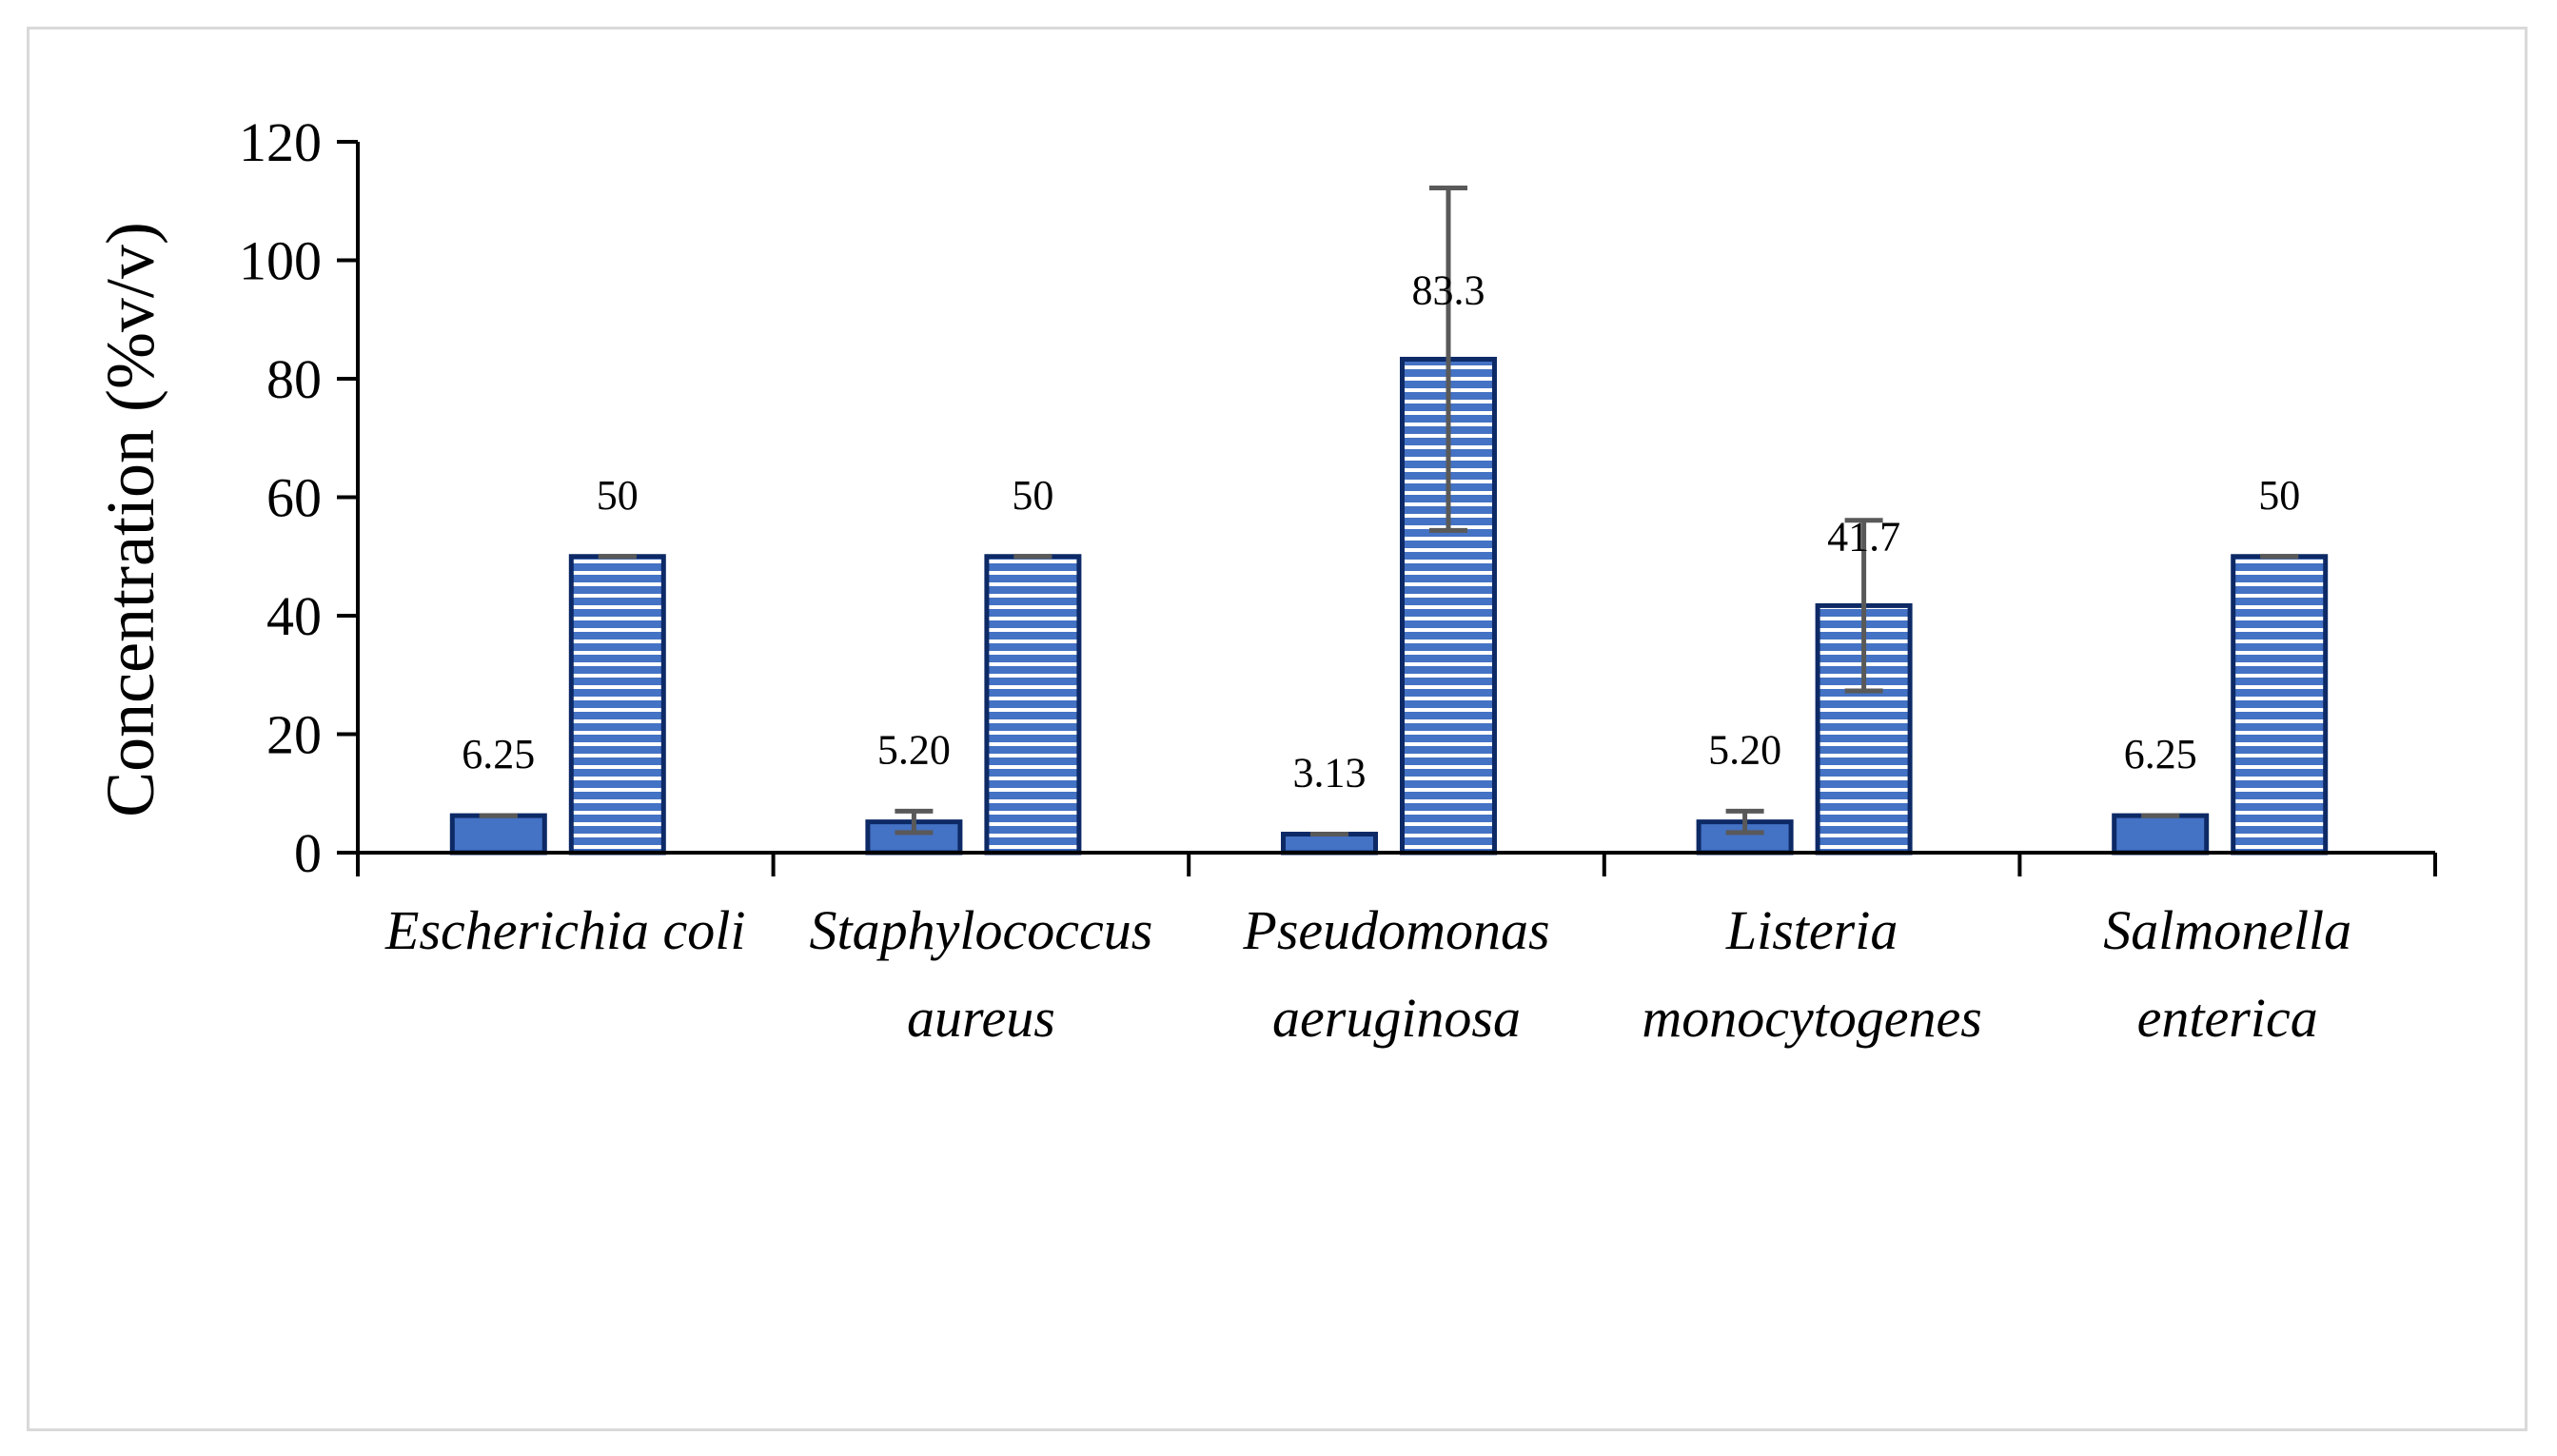  What do you see at coordinates (294, 616) in the screenshot?
I see `y-tick-label: 40` at bounding box center [294, 616].